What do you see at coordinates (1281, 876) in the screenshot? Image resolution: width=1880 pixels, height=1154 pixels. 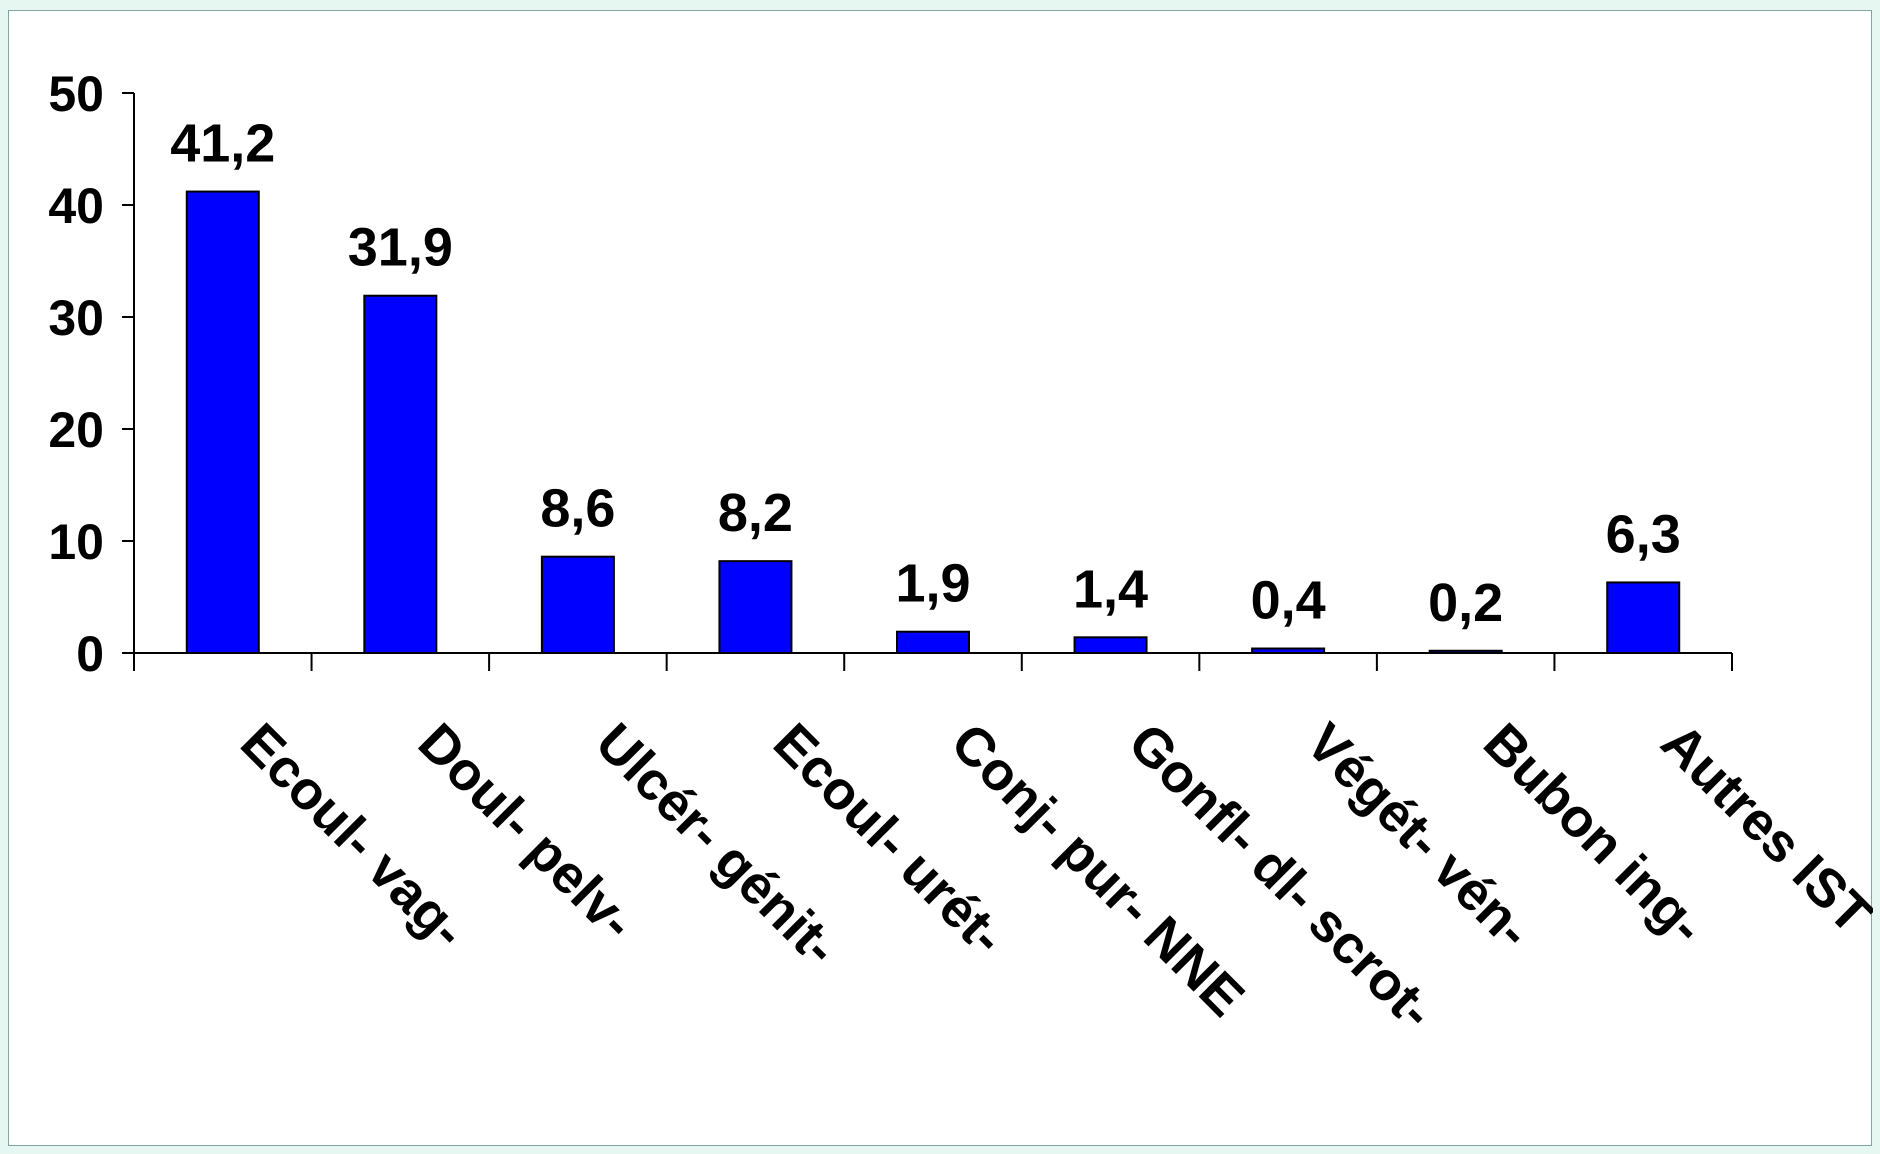 I see `category-label: Gonfl- dl- scrot-` at bounding box center [1281, 876].